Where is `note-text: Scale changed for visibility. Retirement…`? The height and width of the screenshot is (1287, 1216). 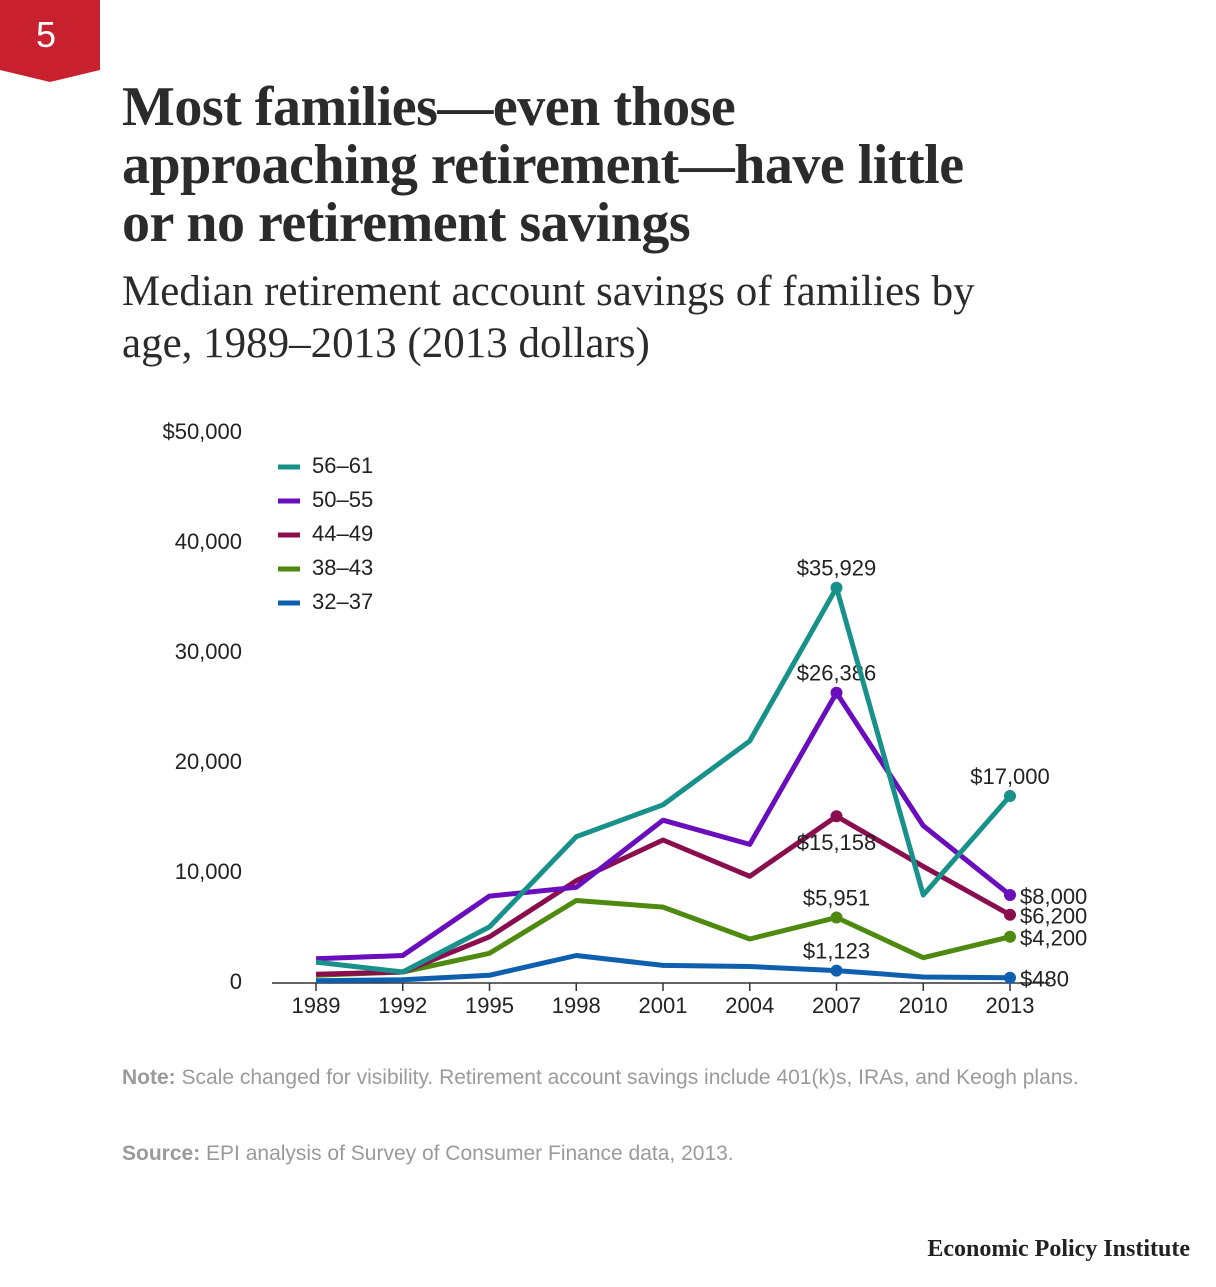
note-text: Scale changed for visibility. Retirement… is located at coordinates (630, 1077).